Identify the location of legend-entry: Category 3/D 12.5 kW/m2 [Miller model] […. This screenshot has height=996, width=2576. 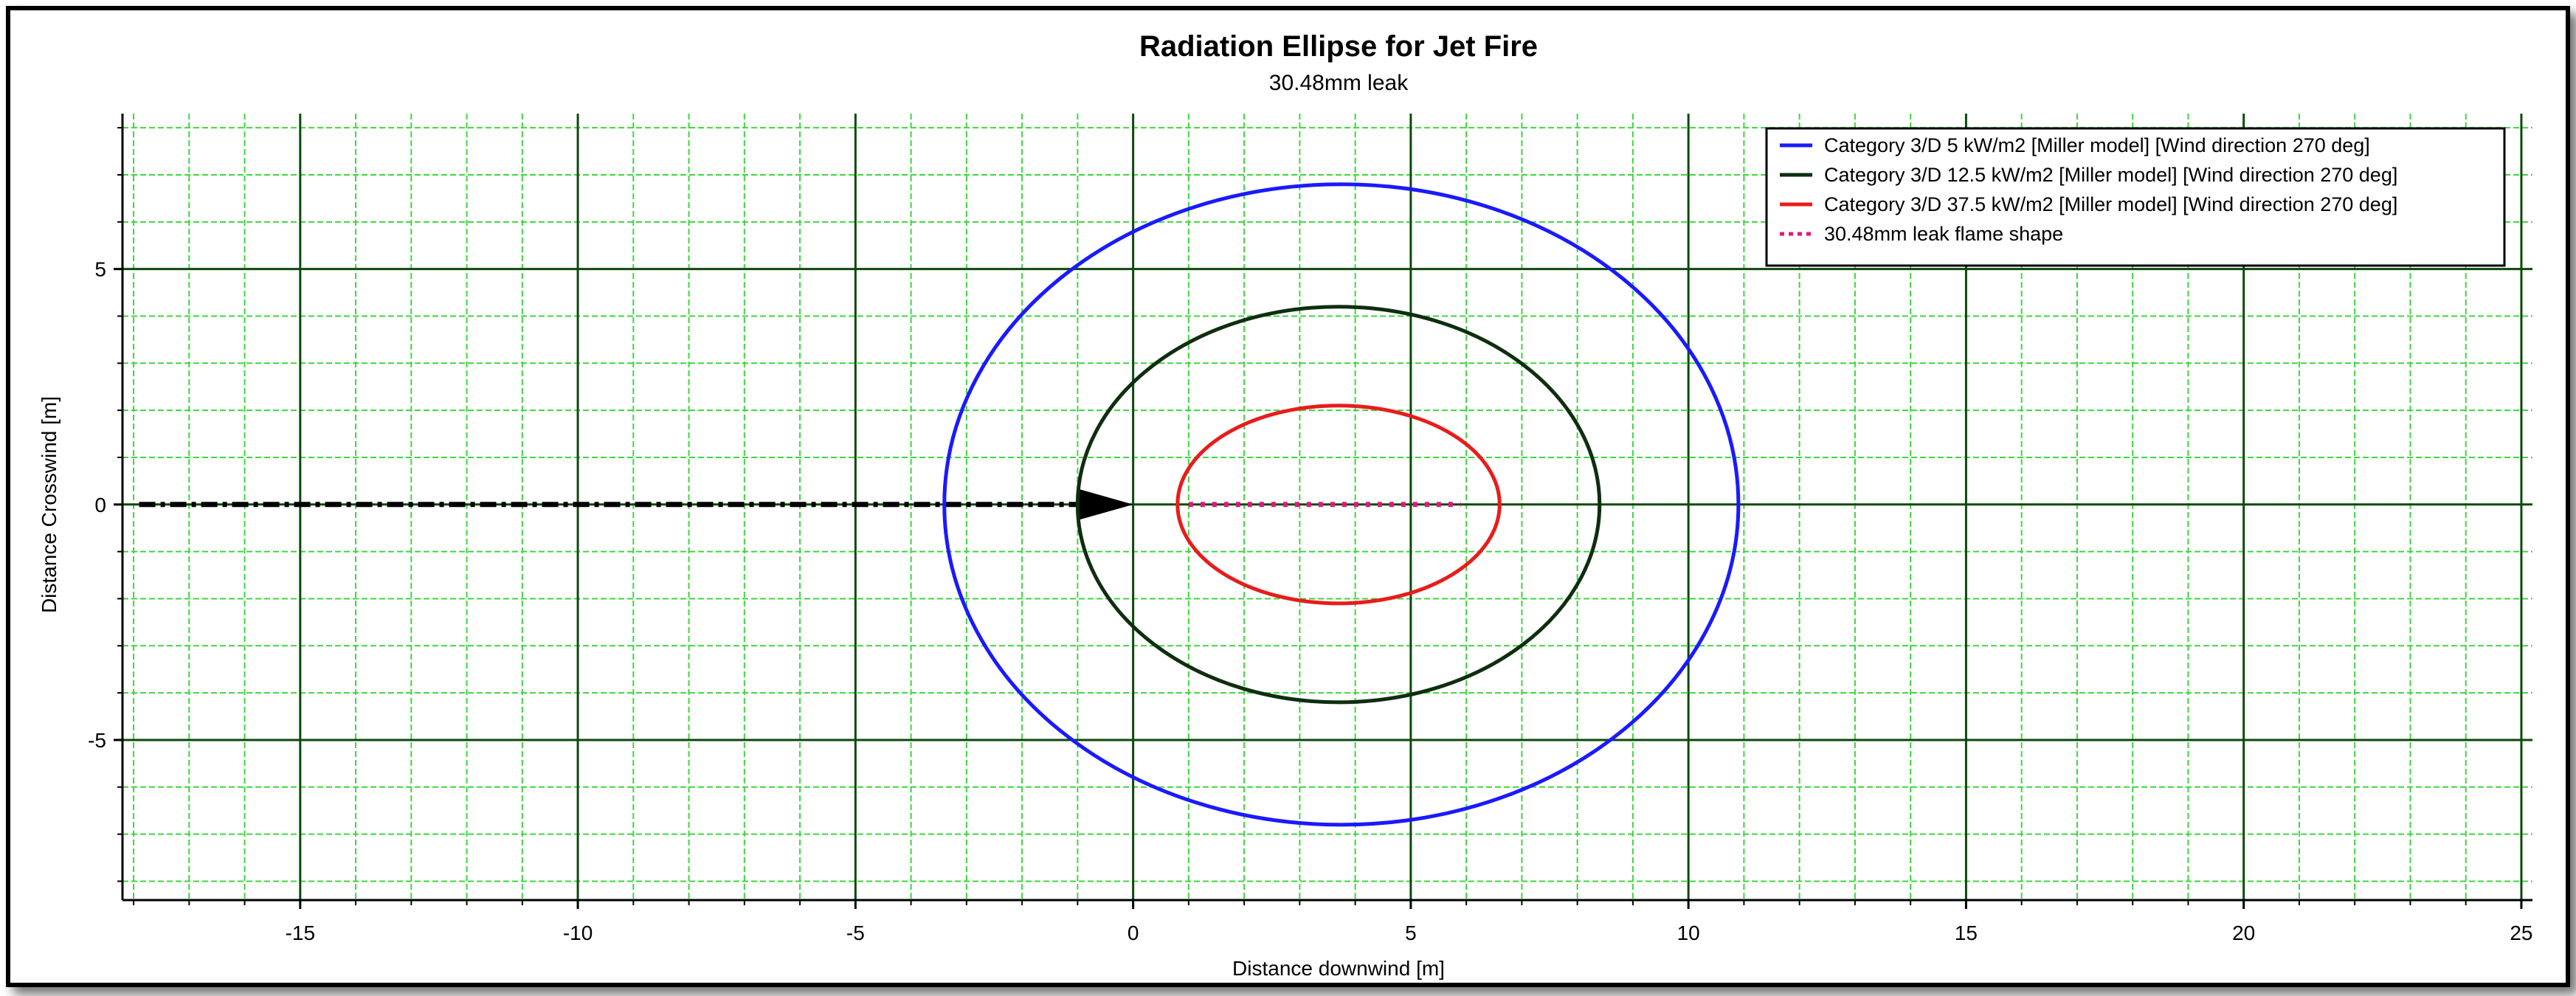
(2110, 175).